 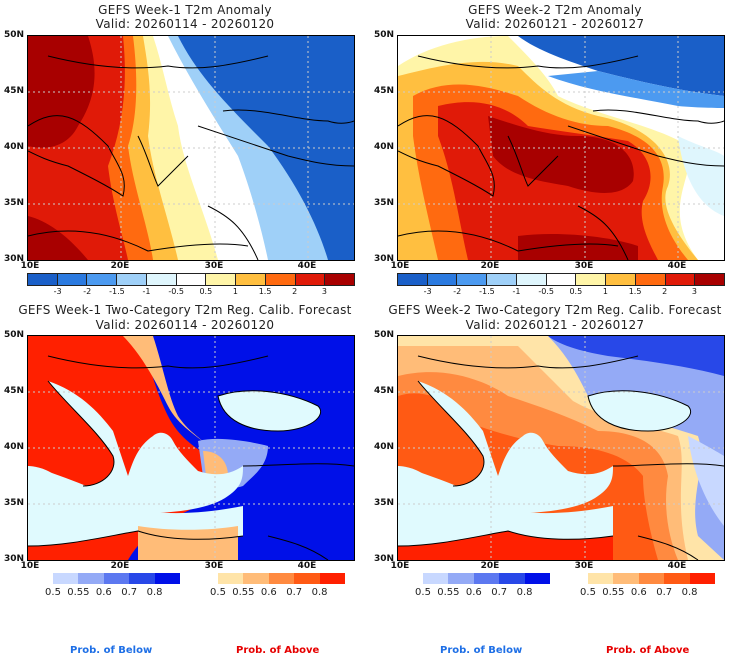 What do you see at coordinates (584, 266) in the screenshot?
I see `lon-label: 30E` at bounding box center [584, 266].